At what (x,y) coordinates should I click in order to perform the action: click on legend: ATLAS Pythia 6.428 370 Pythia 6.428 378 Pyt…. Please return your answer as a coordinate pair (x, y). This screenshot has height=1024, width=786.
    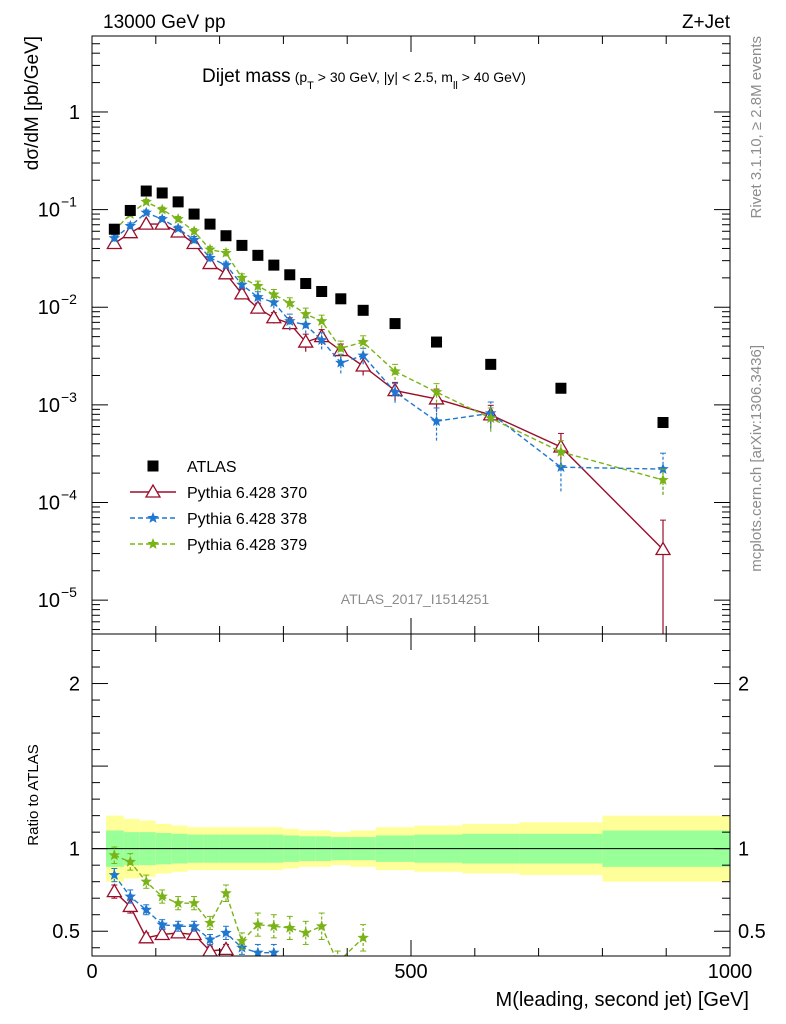
    Looking at the image, I should click on (218, 506).